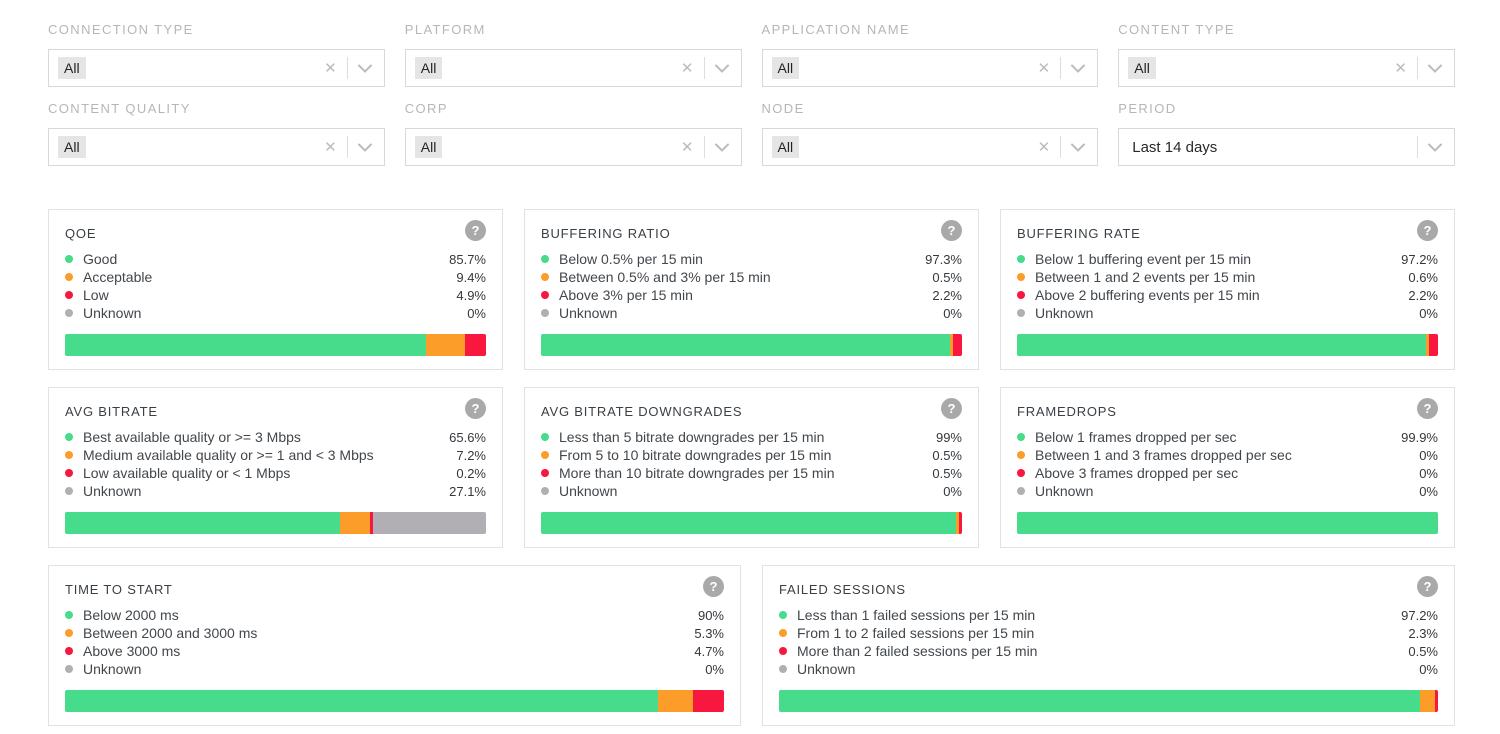  What do you see at coordinates (471, 277) in the screenshot?
I see `legend-value: 9.4%` at bounding box center [471, 277].